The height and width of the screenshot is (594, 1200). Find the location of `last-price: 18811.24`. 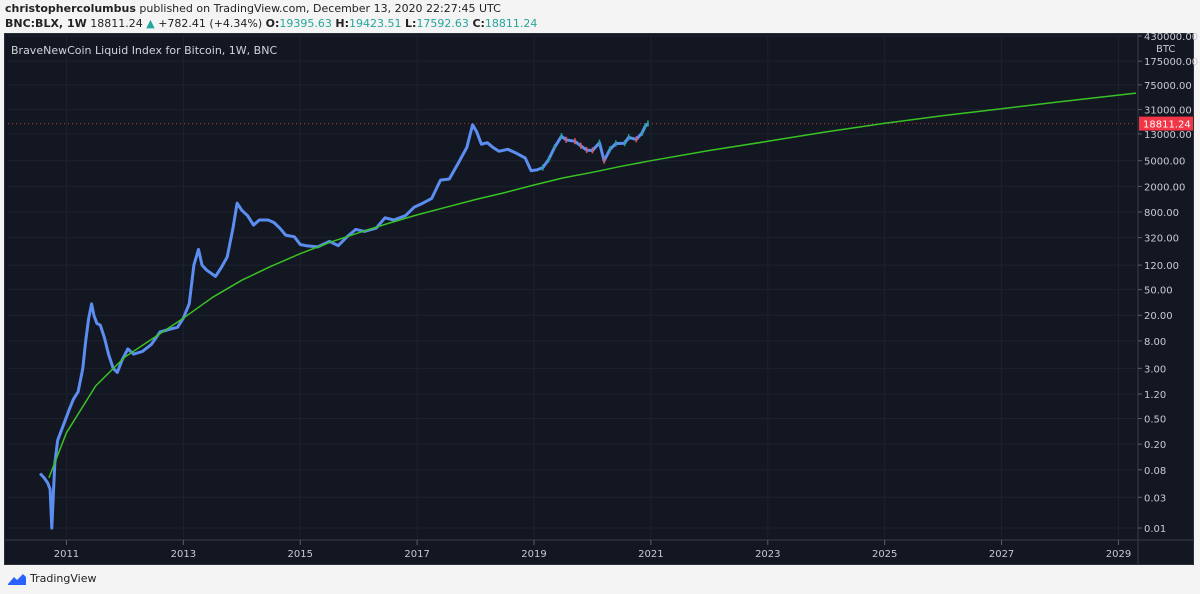

last-price: 18811.24 is located at coordinates (116, 23).